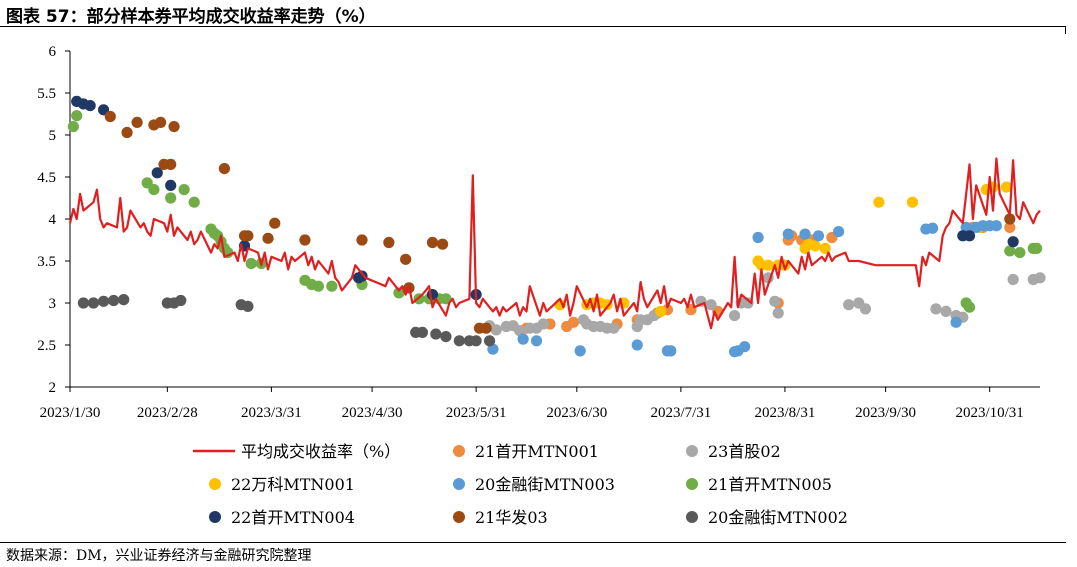 The width and height of the screenshot is (1077, 567). I want to click on y-tick-label: 3, so click(53, 304).